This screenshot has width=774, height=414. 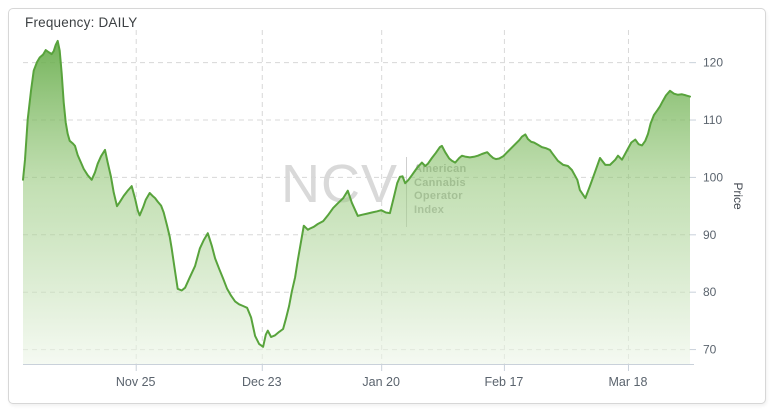 I want to click on x-tick-label: Nov 25, so click(x=136, y=382).